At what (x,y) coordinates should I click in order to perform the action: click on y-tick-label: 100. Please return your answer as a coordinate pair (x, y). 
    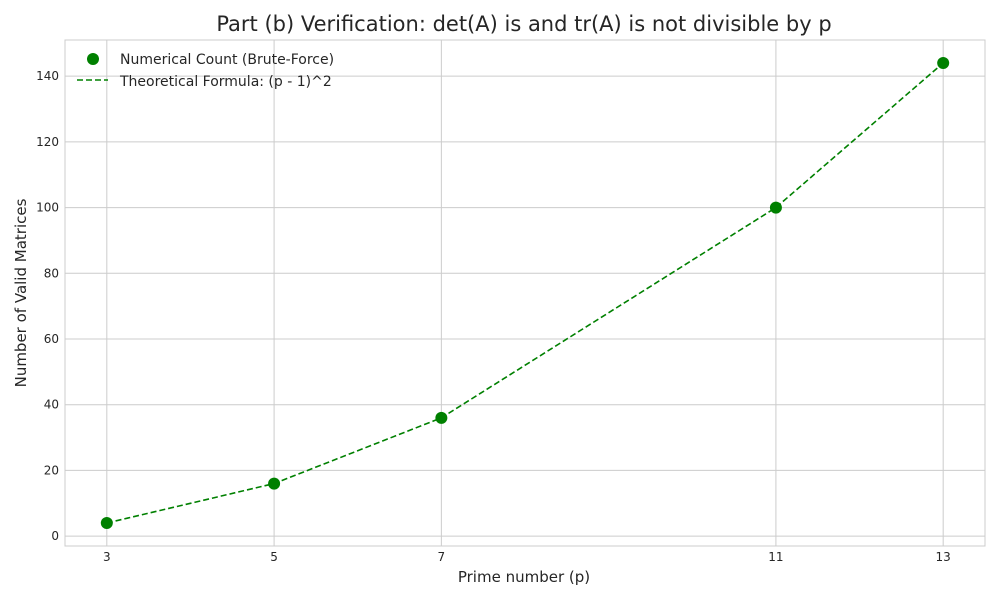
    Looking at the image, I should click on (47, 208).